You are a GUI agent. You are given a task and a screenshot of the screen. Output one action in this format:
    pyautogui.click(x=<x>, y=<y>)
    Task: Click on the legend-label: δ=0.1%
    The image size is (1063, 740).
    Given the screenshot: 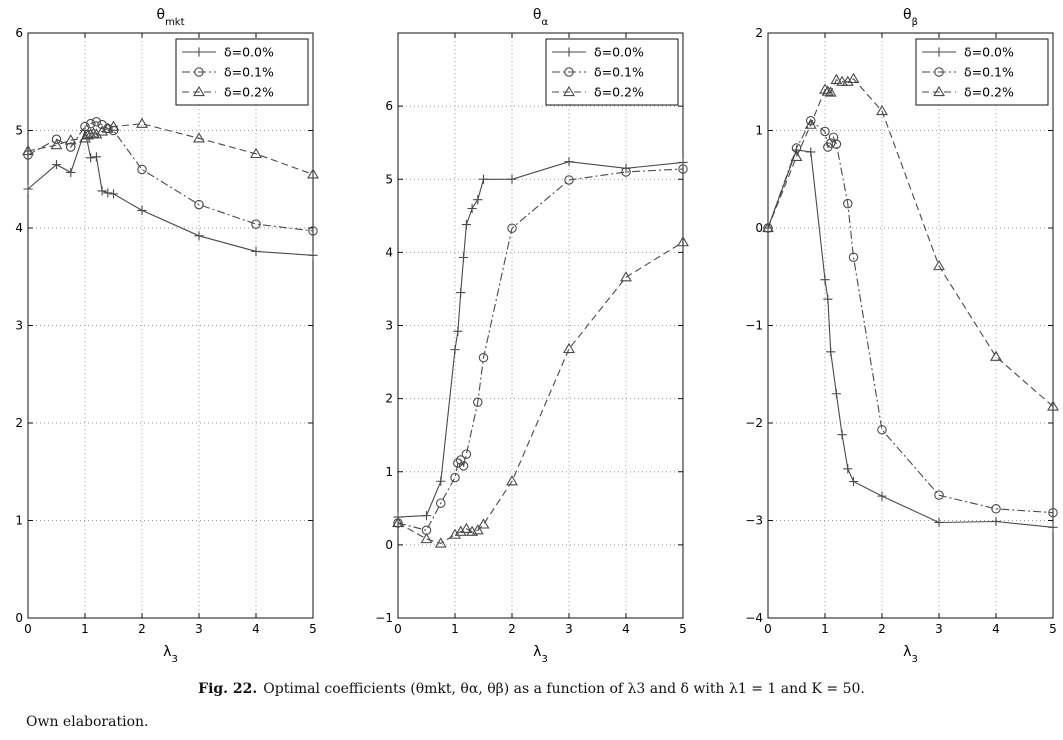 What is the action you would take?
    pyautogui.click(x=989, y=72)
    